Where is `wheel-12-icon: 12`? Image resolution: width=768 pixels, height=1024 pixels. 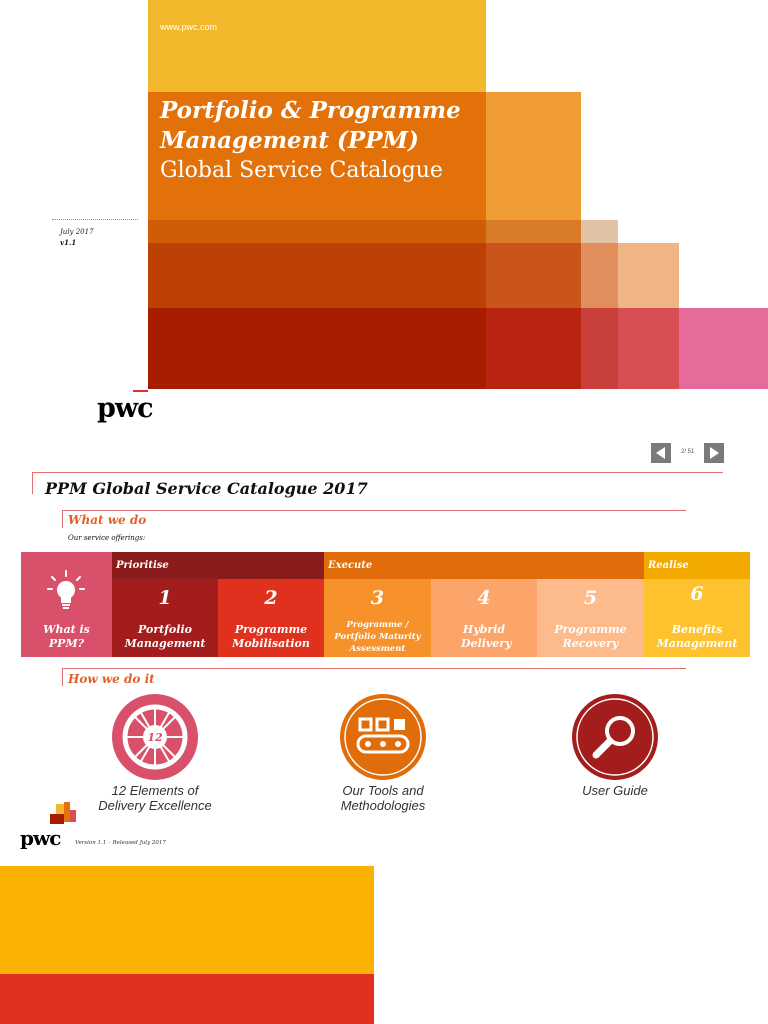
wheel-12-icon: 12 is located at coordinates (155, 737).